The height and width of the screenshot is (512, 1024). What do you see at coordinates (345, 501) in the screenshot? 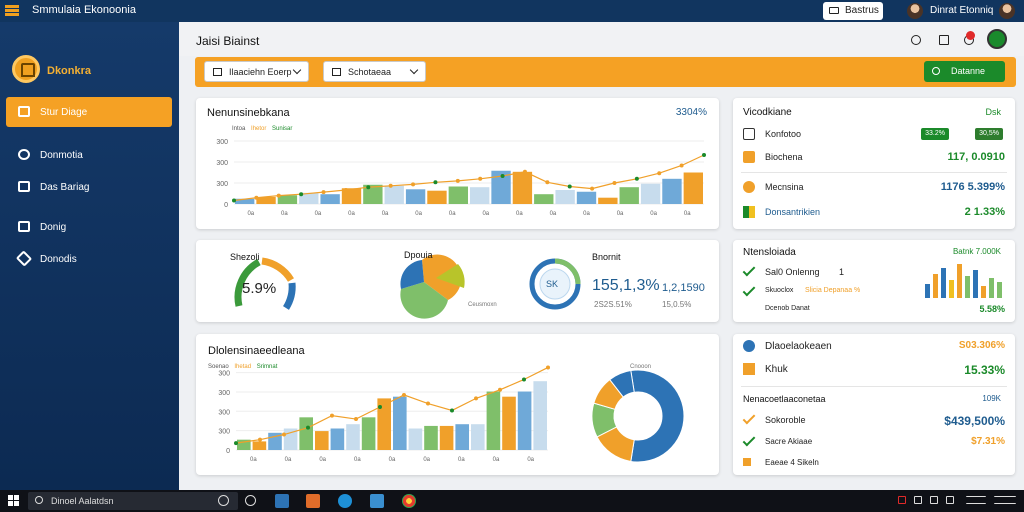
I see `edge-icon` at bounding box center [345, 501].